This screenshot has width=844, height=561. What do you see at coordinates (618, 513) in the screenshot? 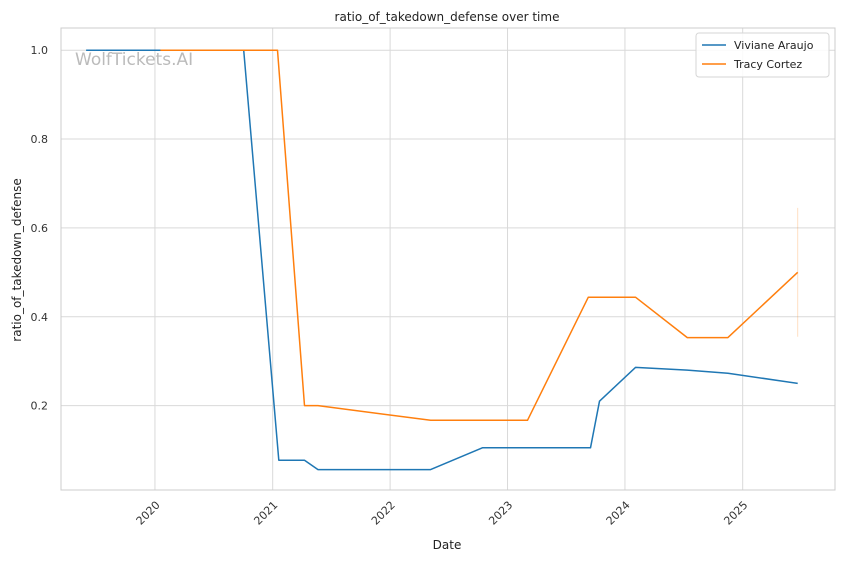
I see `x-tick-label: 2024` at bounding box center [618, 513].